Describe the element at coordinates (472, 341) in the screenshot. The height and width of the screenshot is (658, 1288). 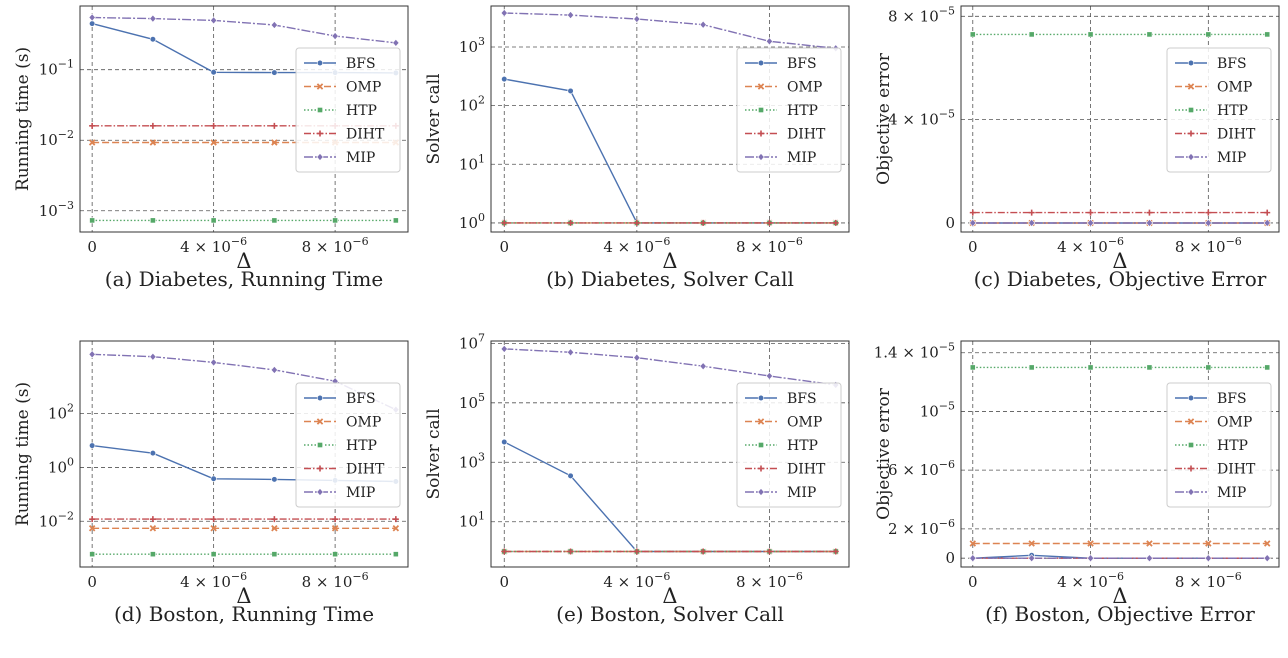
I see `y-tick-label: 10⁷` at that location.